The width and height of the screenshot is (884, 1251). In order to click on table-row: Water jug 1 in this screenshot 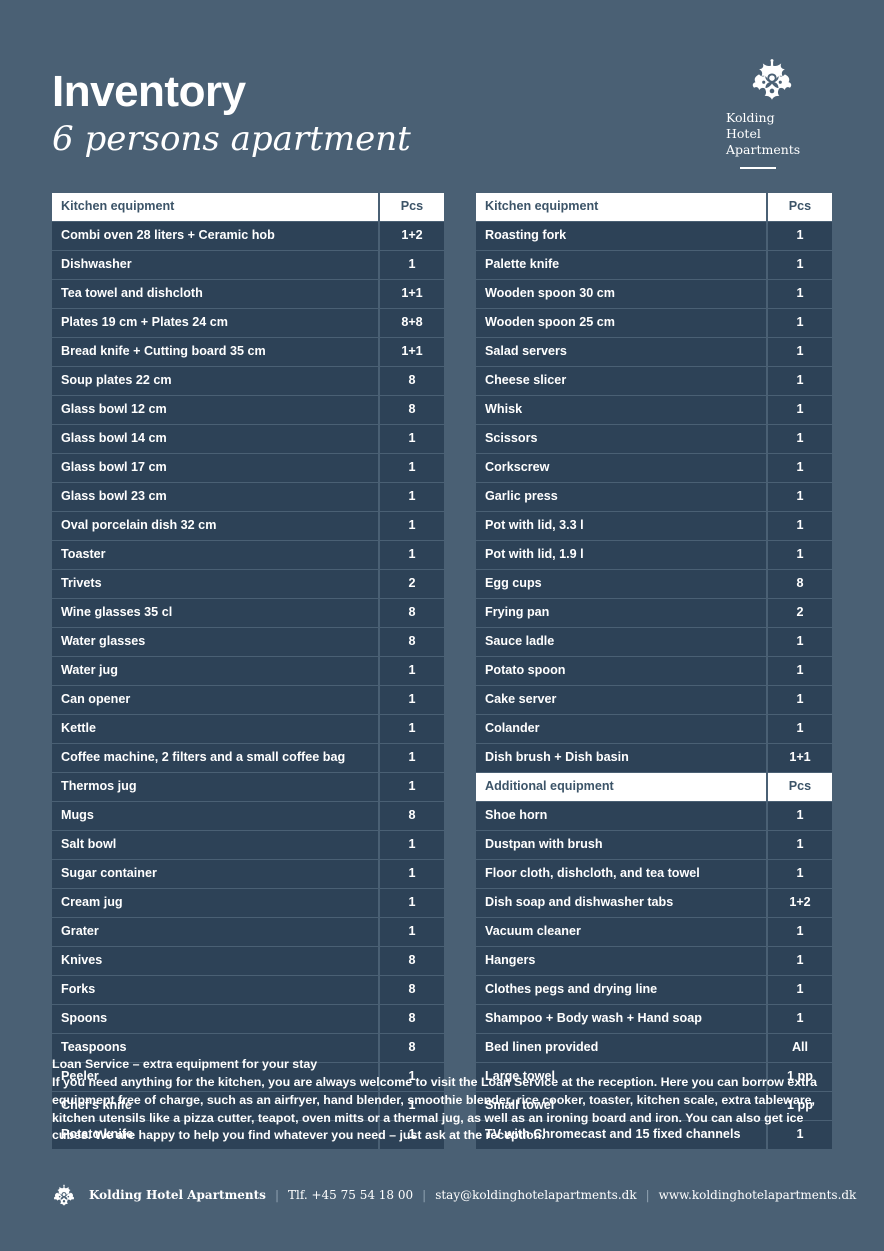, I will do `click(248, 671)`.